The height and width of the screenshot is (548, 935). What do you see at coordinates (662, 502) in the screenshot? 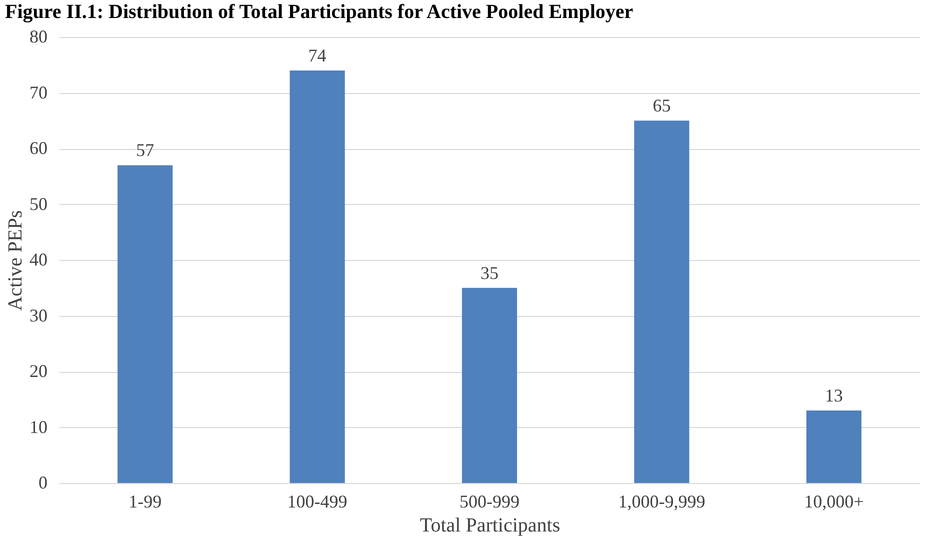
I see `x-tick-label: 1,000-9,999` at bounding box center [662, 502].